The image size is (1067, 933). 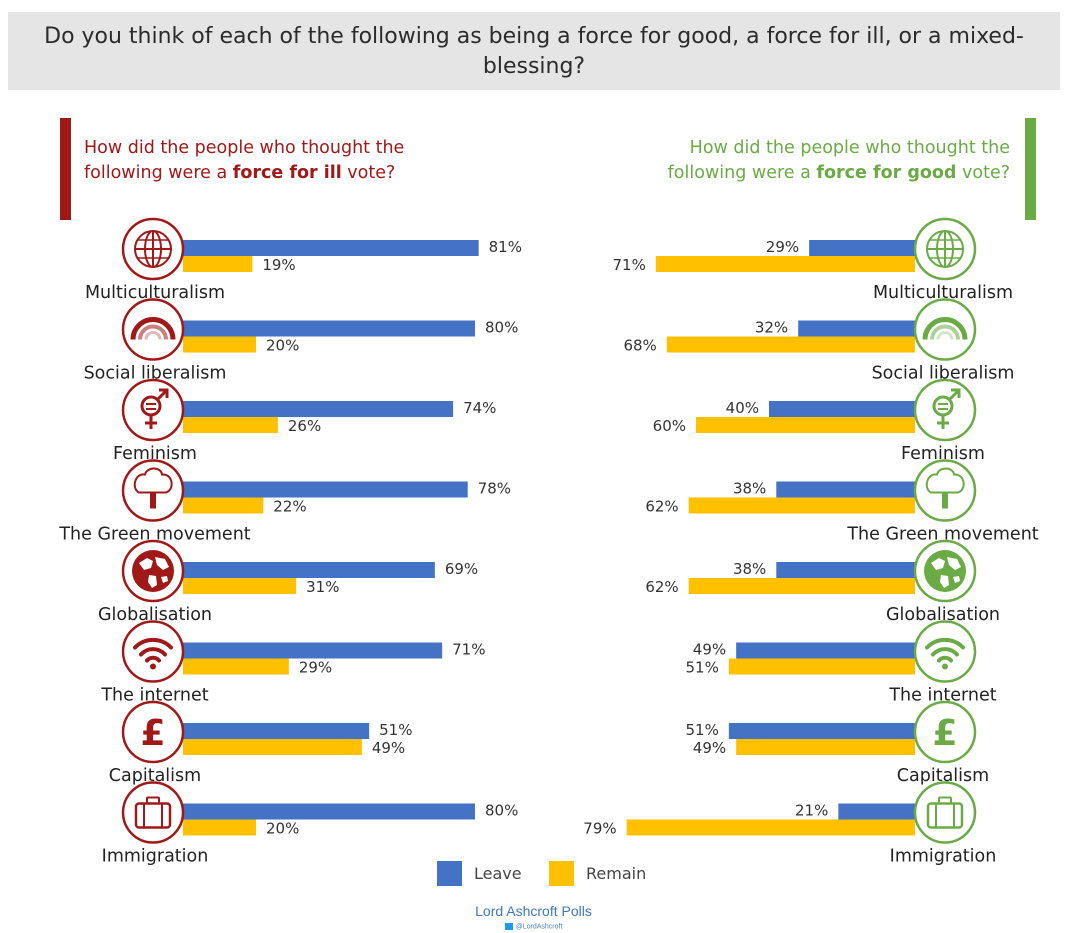 What do you see at coordinates (368, 173) in the screenshot?
I see `ill-heading-post: vote?` at bounding box center [368, 173].